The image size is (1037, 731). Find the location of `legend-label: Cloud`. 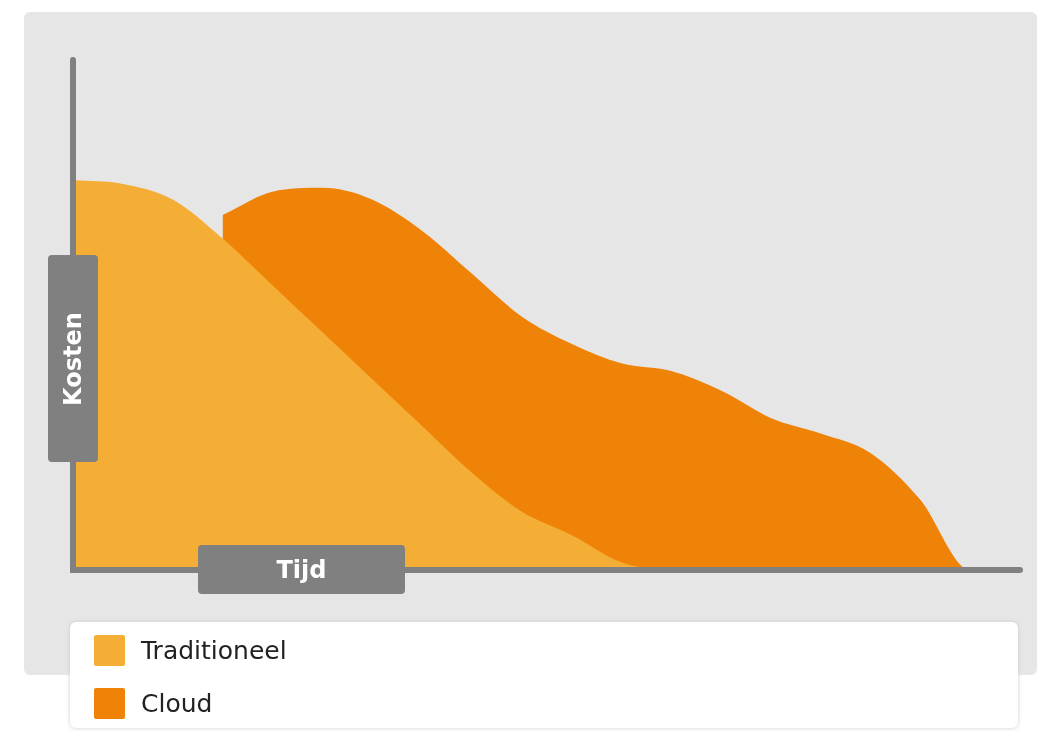

legend-label: Cloud is located at coordinates (177, 703).